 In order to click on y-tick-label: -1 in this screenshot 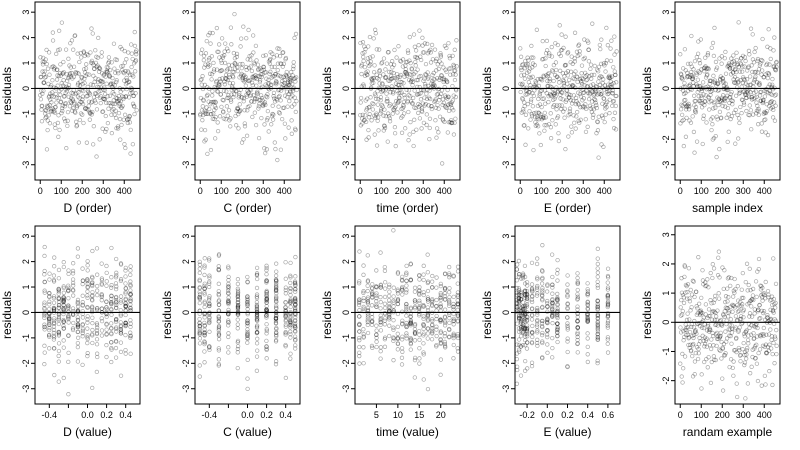, I will do `click(506, 114)`.